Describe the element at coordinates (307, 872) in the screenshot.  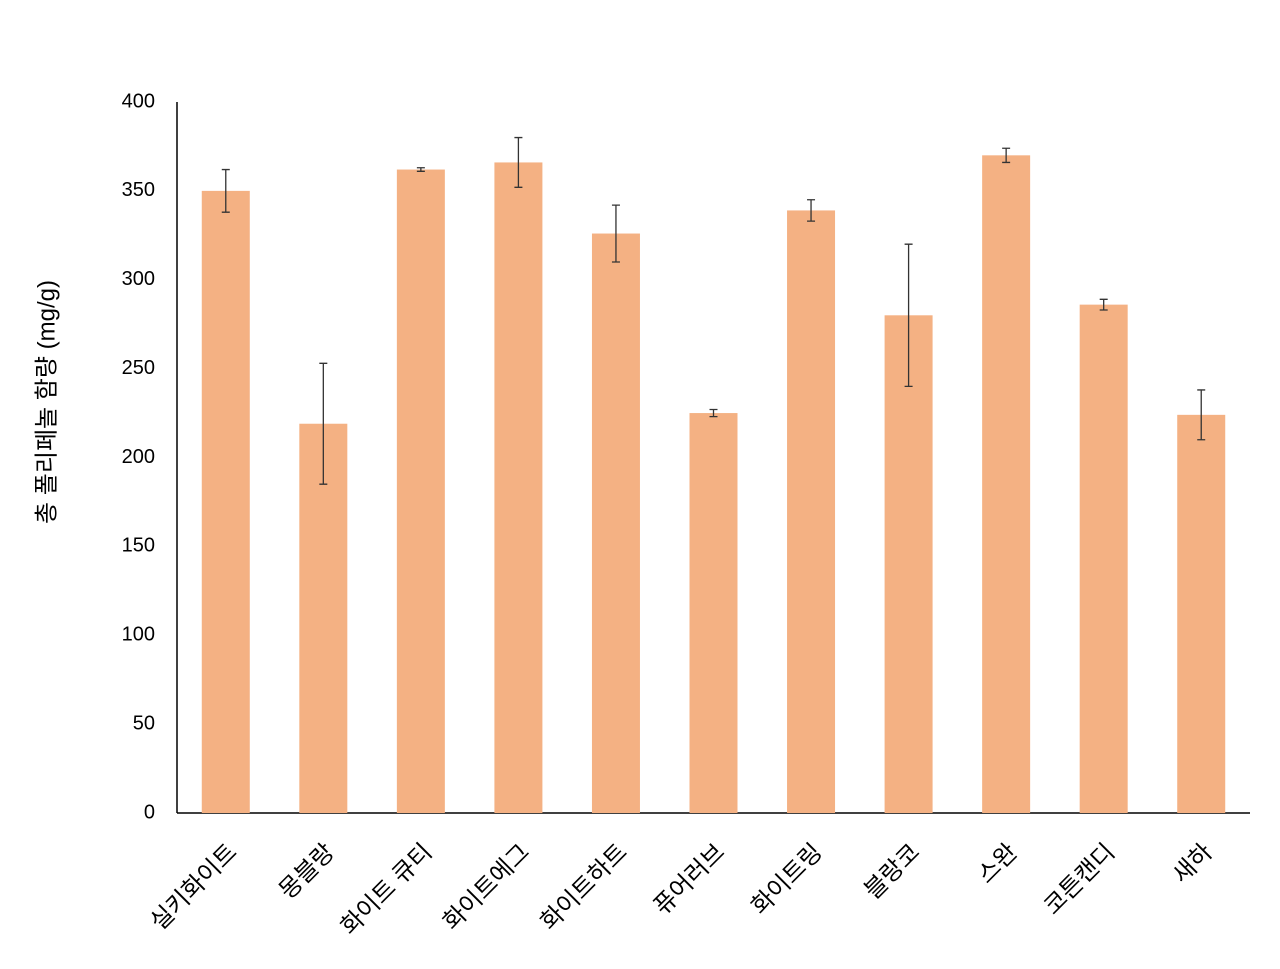
I see `x-tick-label: 몽블랑` at that location.